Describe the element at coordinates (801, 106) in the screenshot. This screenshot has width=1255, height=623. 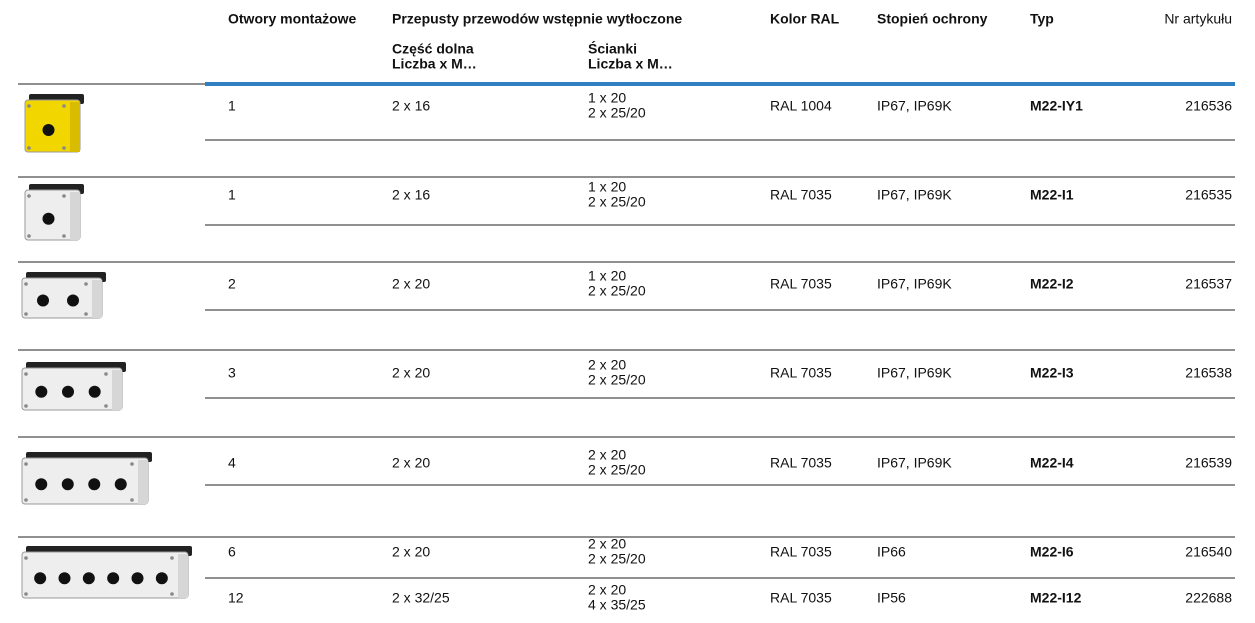
I see `cell: RAL 1004` at that location.